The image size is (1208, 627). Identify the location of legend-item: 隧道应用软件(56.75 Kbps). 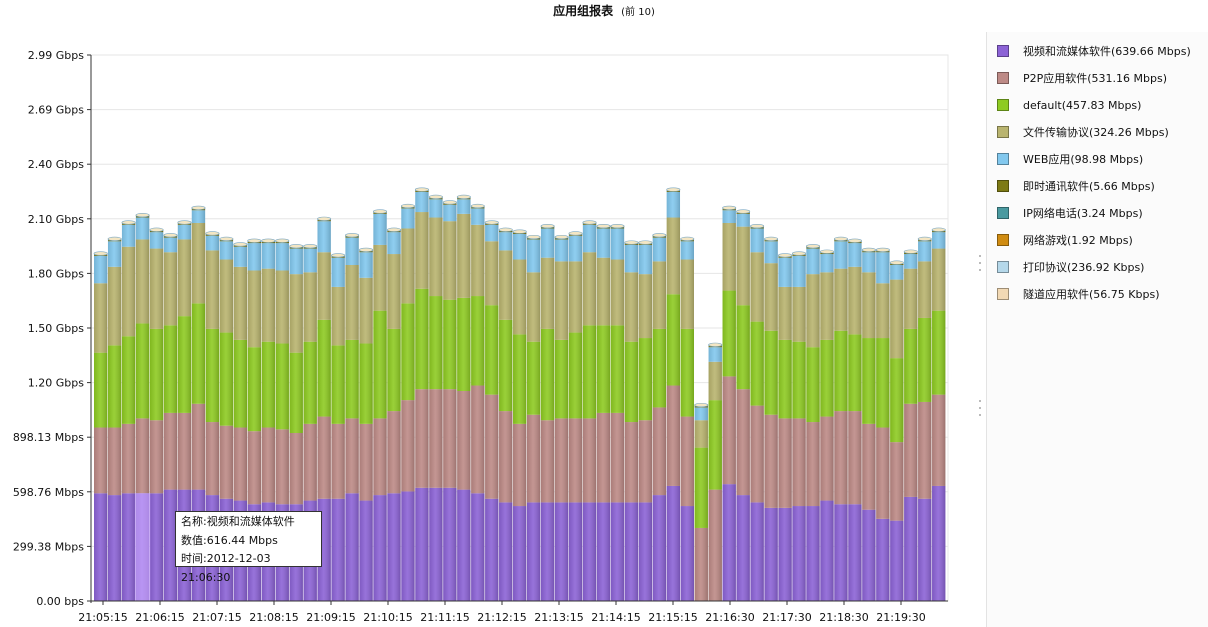
(1078, 294).